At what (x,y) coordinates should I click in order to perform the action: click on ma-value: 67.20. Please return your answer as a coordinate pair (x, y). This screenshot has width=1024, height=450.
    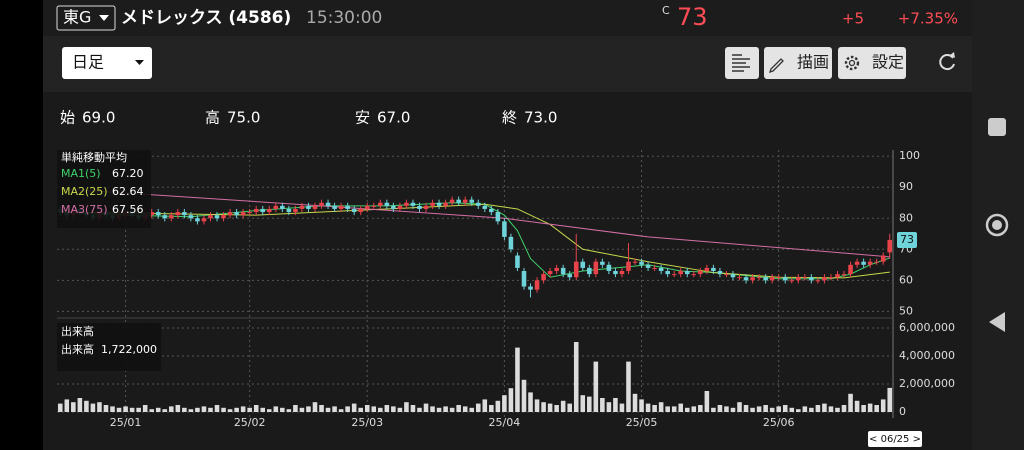
    Looking at the image, I should click on (128, 173).